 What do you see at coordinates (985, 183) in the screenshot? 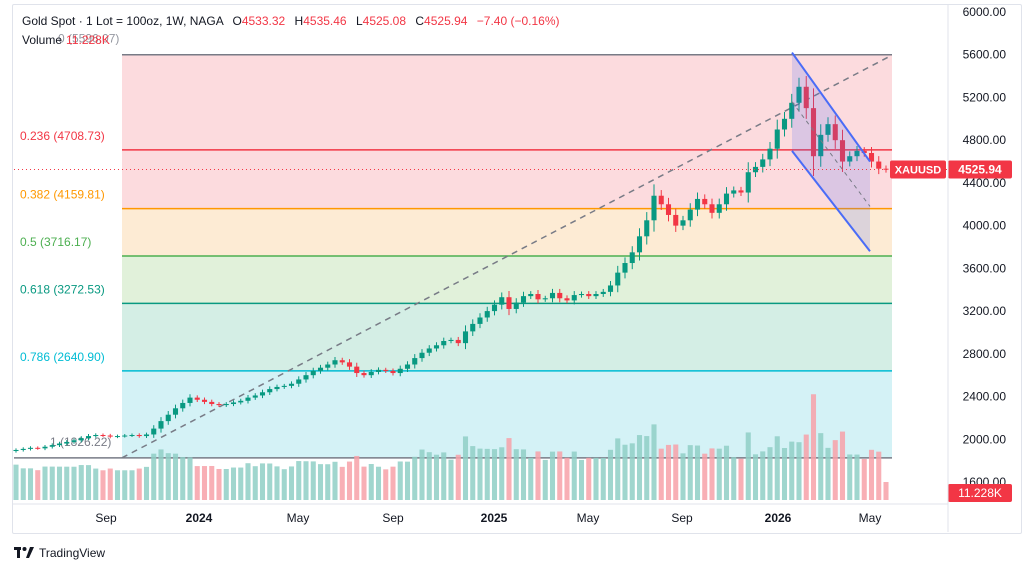
I see `price-axis-label: 4400.00` at bounding box center [985, 183].